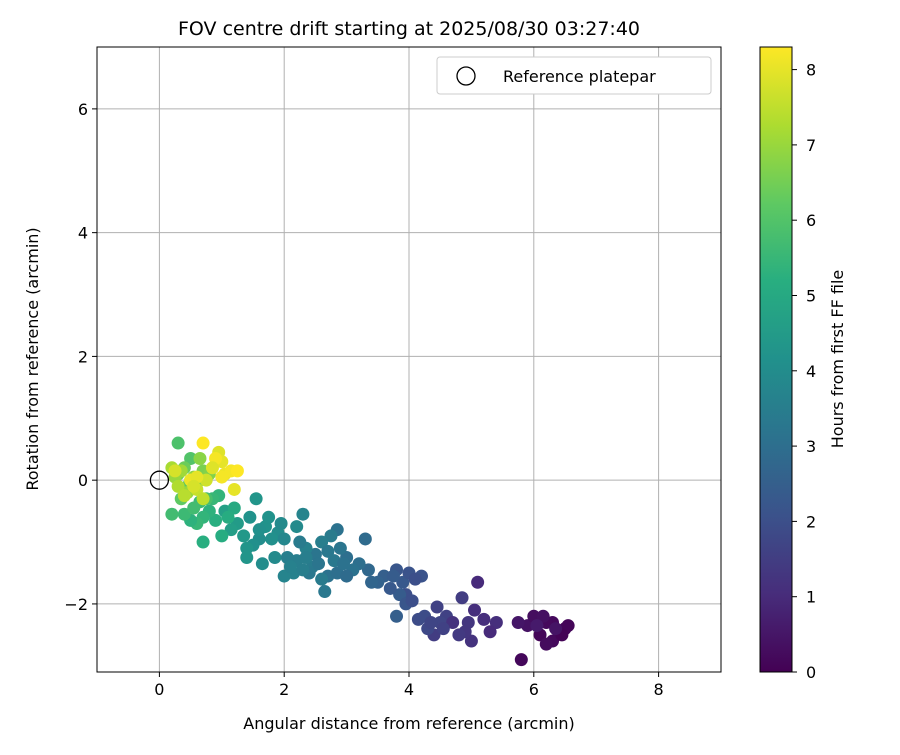 Image resolution: width=900 pixels, height=755 pixels. I want to click on x-tick-label: 2, so click(284, 689).